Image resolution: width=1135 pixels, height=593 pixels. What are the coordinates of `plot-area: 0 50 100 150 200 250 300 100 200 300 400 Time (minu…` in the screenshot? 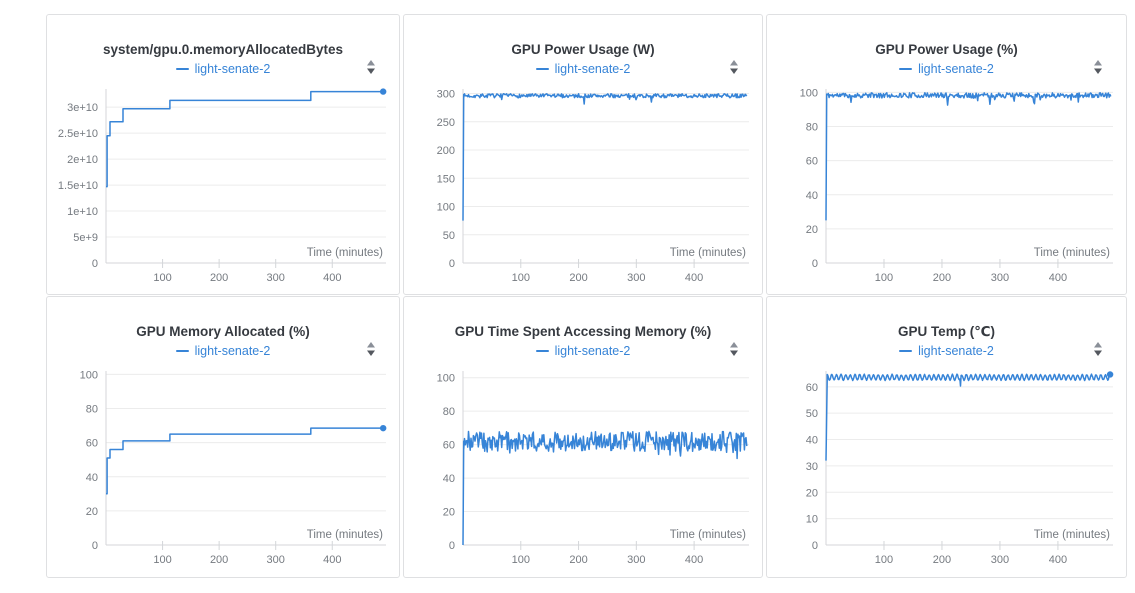 It's located at (583, 154).